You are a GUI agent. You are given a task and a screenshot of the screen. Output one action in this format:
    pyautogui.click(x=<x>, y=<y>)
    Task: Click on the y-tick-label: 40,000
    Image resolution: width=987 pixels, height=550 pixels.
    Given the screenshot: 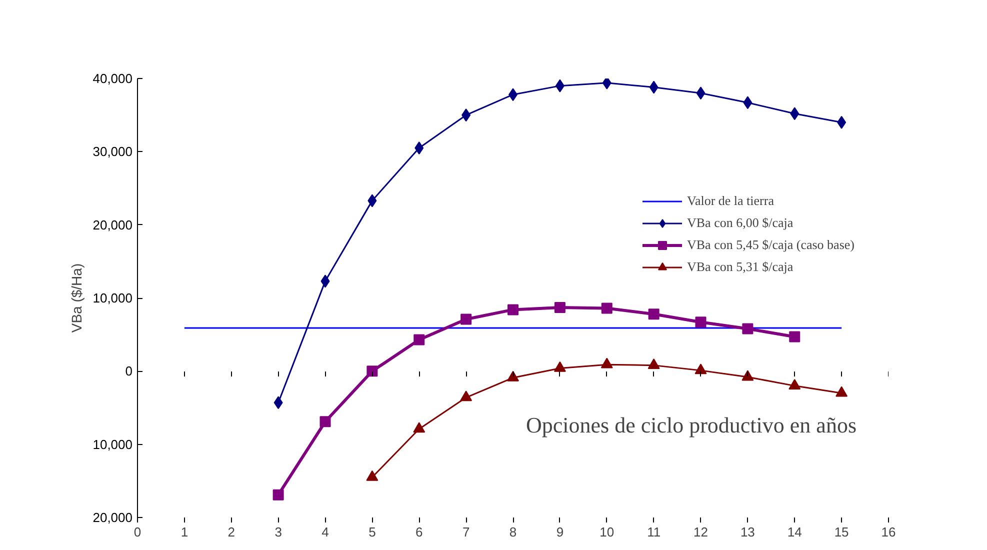 What is the action you would take?
    pyautogui.click(x=112, y=78)
    